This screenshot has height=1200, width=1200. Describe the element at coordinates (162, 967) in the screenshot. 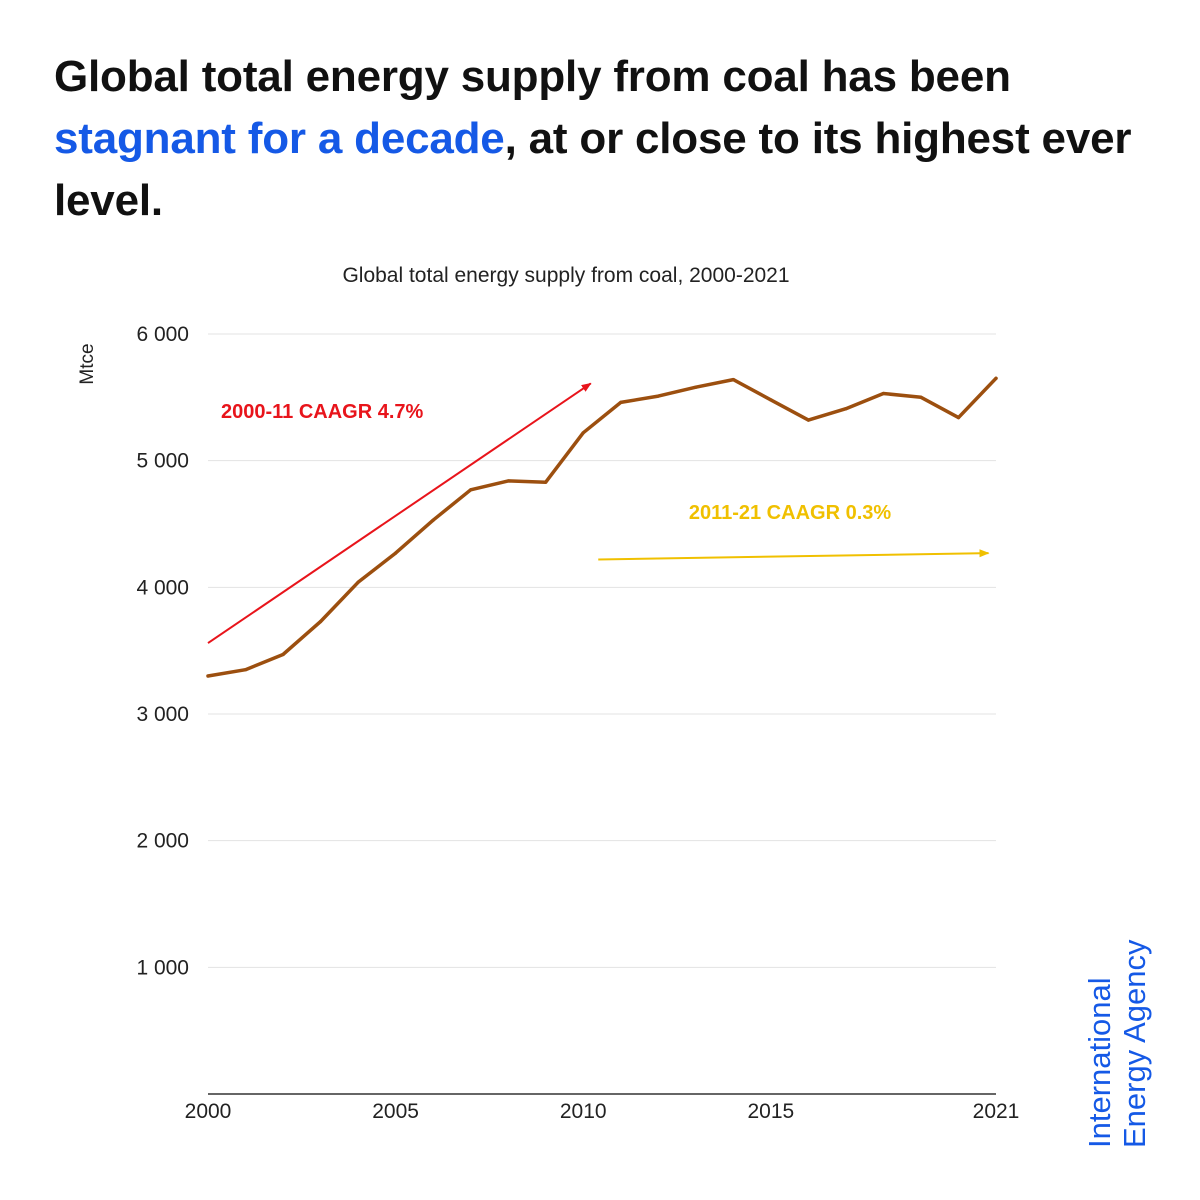

I see `y-tick-label: 1 000` at that location.